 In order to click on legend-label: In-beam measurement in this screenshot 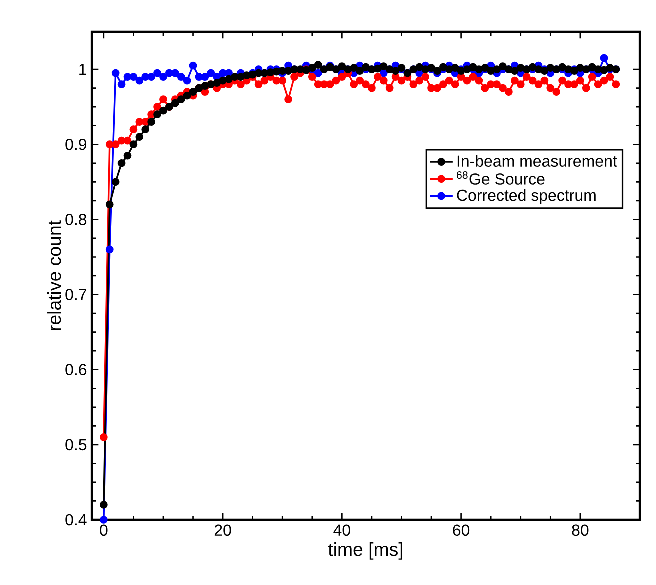, I will do `click(538, 161)`.